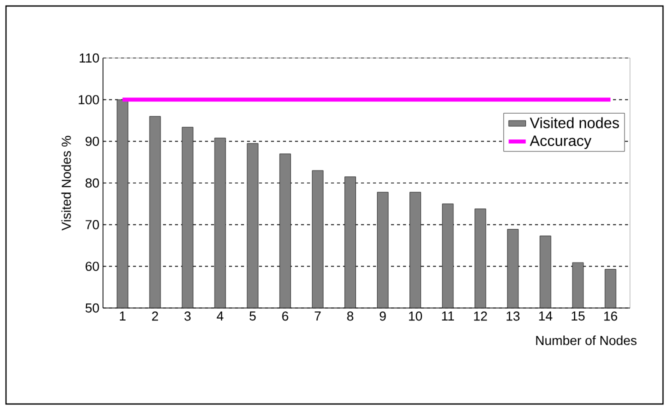 The height and width of the screenshot is (410, 669). What do you see at coordinates (187, 316) in the screenshot?
I see `x-tick-label: 3` at bounding box center [187, 316].